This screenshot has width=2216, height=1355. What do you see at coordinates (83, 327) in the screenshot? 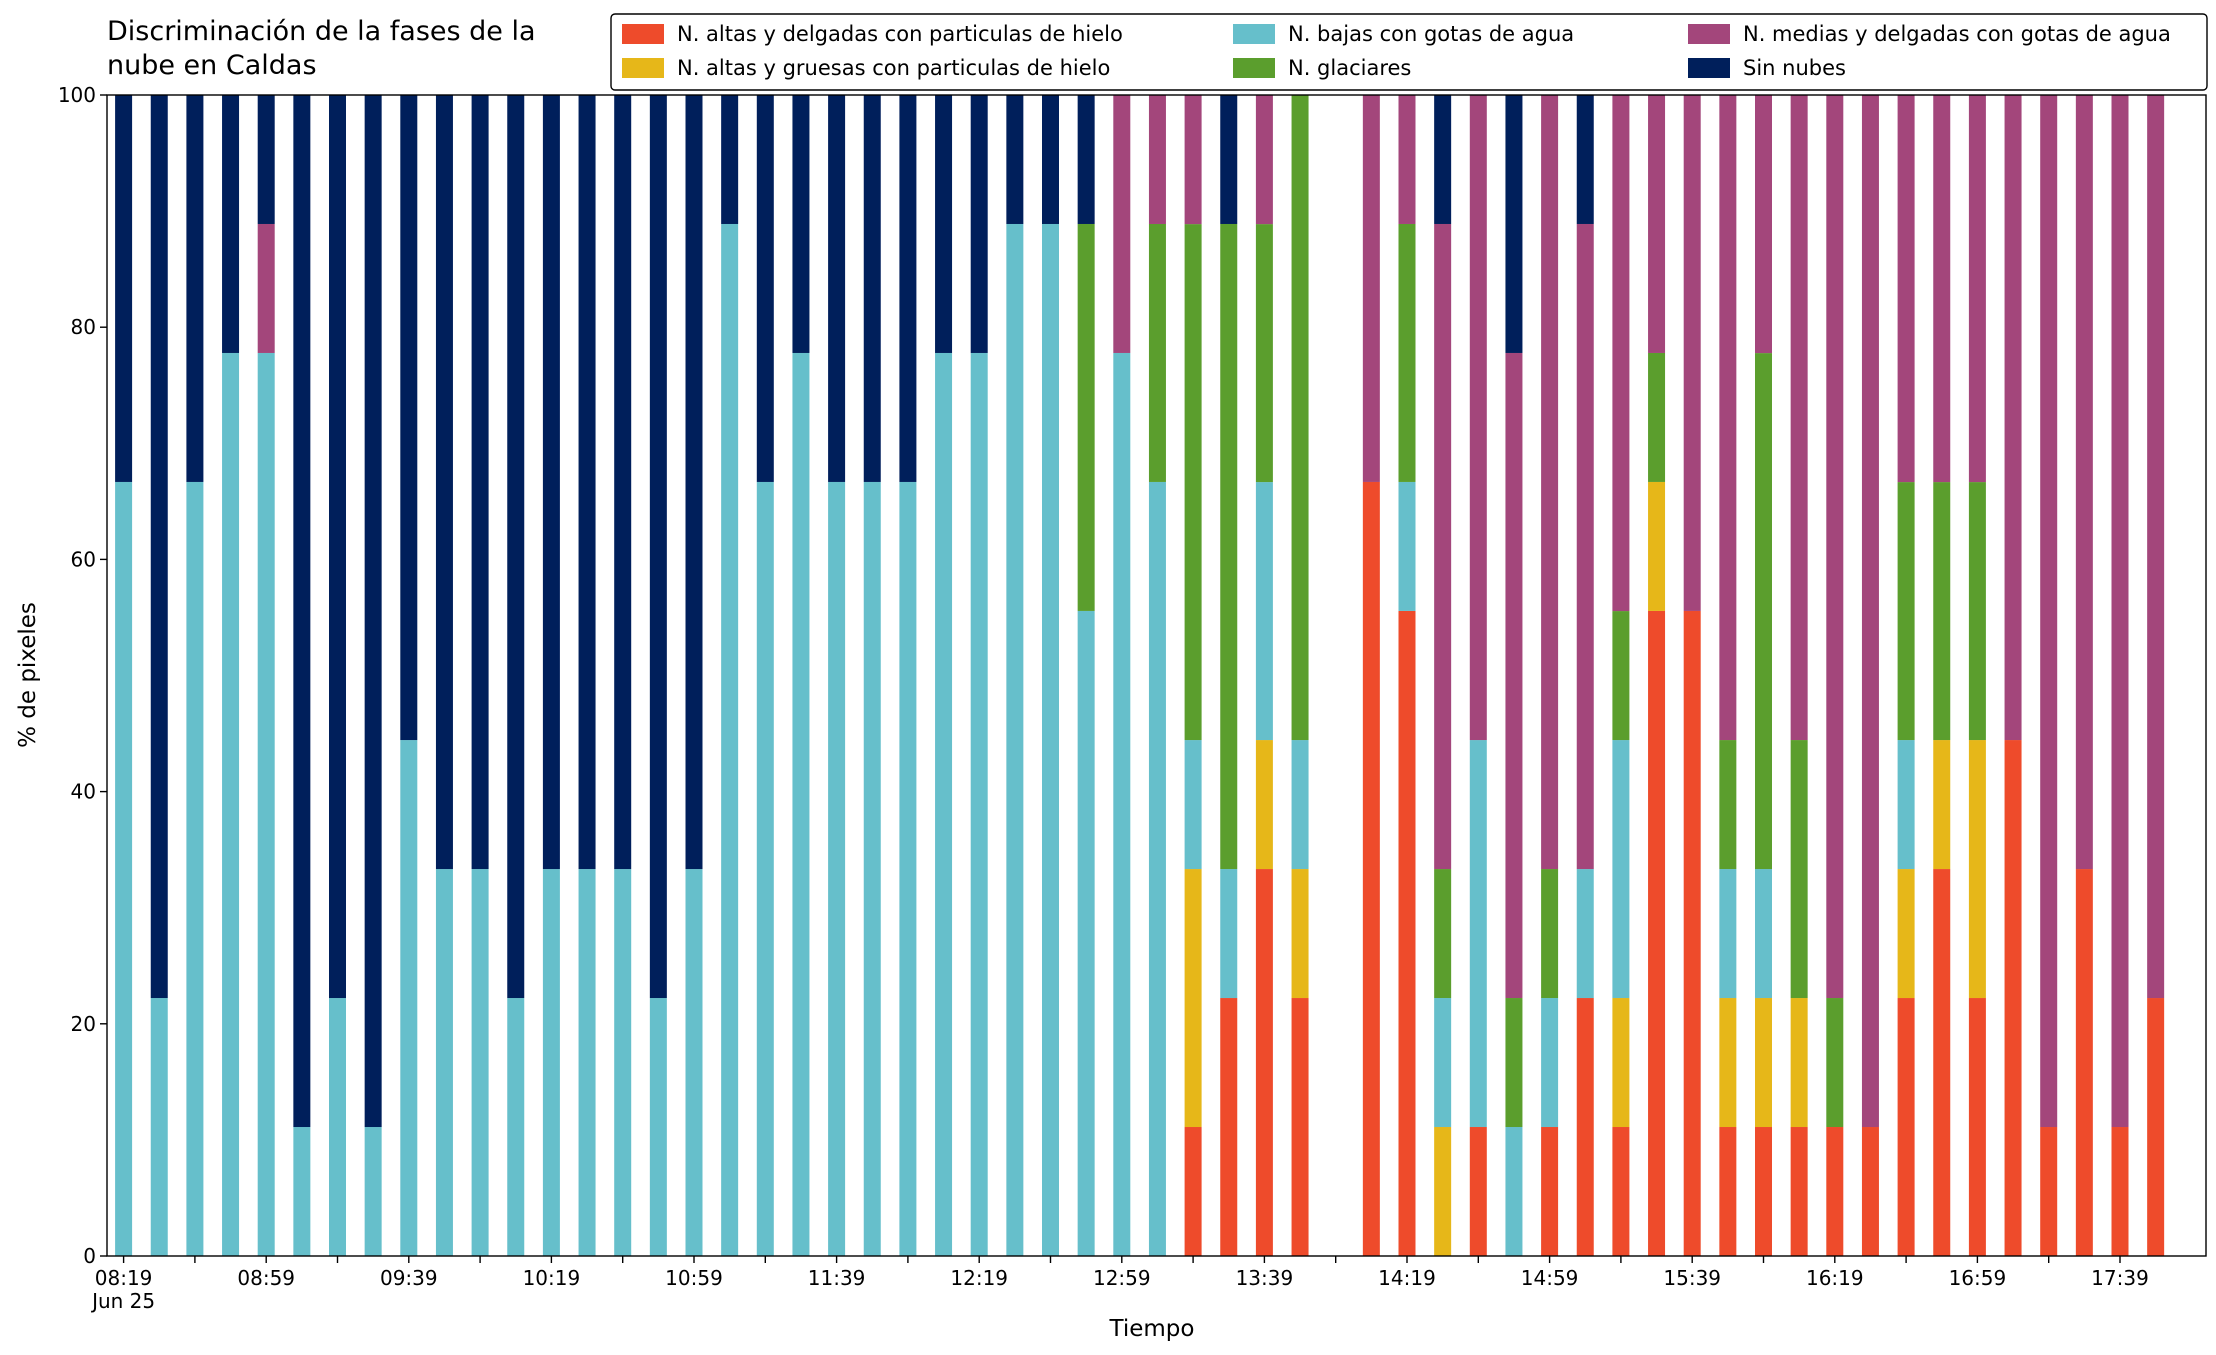
I see `y-tick-label: 80` at bounding box center [83, 327].